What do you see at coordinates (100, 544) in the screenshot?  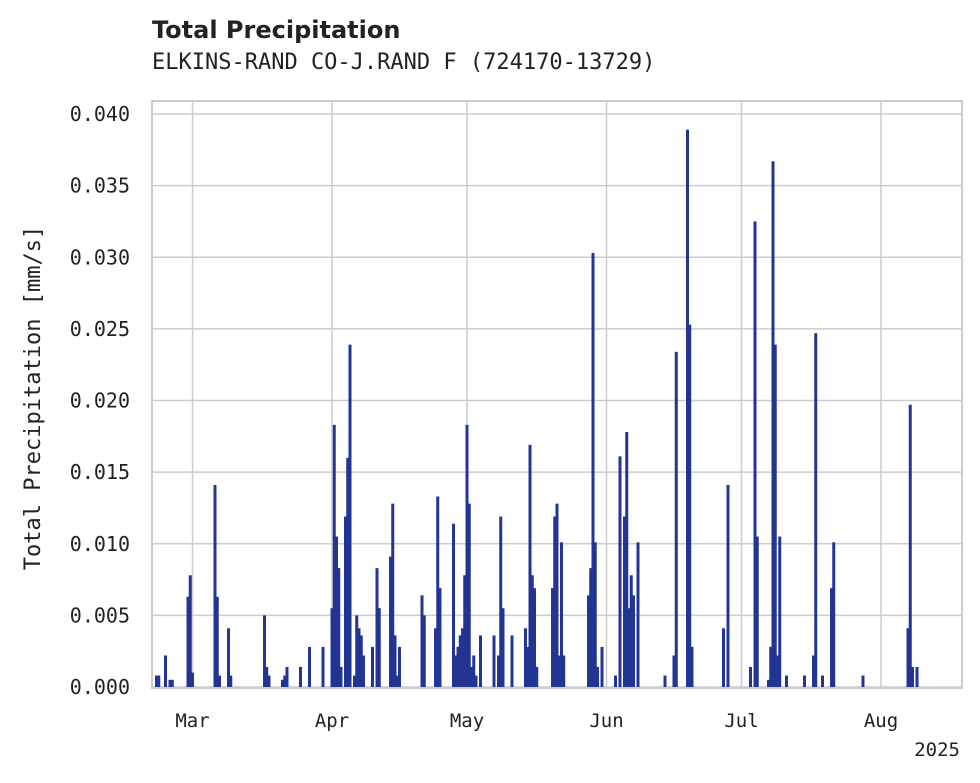 I see `y-tick-label: 0.010` at bounding box center [100, 544].